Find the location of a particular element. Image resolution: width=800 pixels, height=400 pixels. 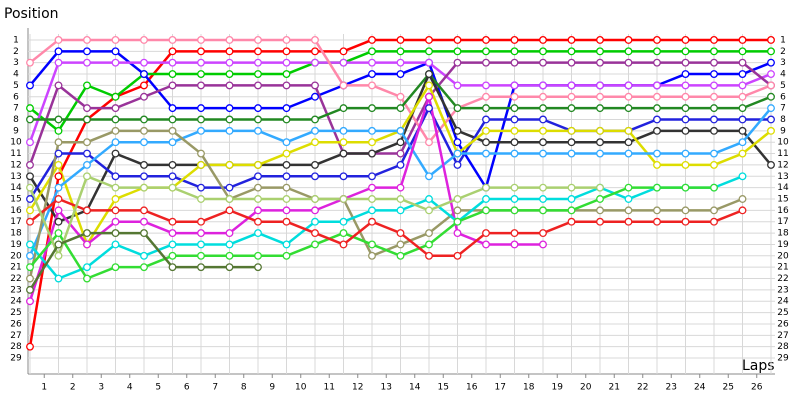

y-tick-label-right: 13 is located at coordinates (782, 177).